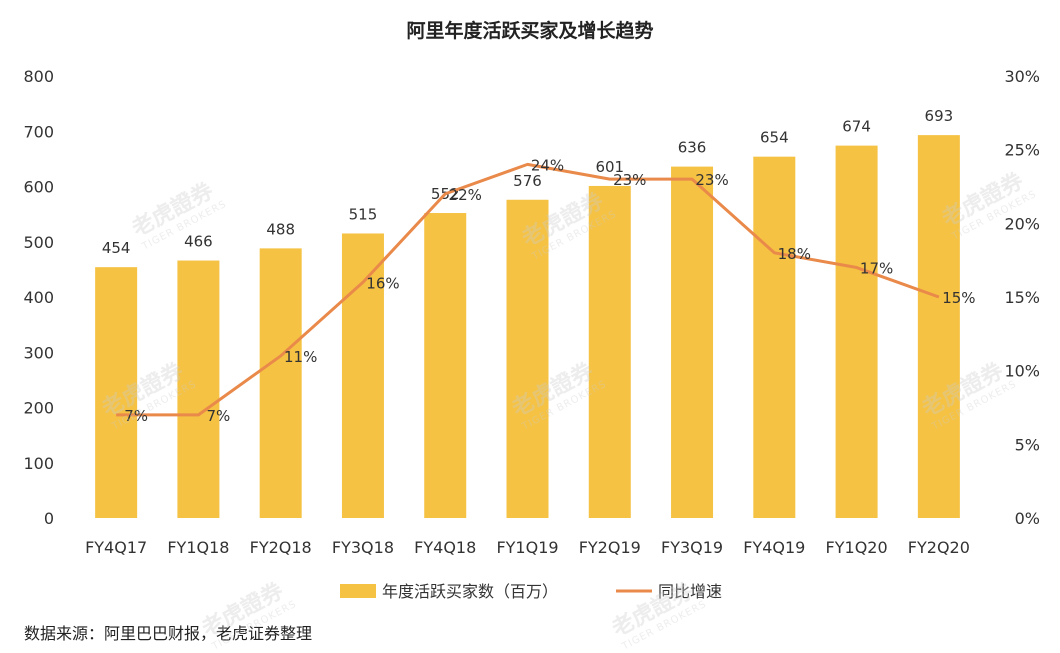  I want to click on x-axis-tick-label: FY1Q19, so click(527, 547).